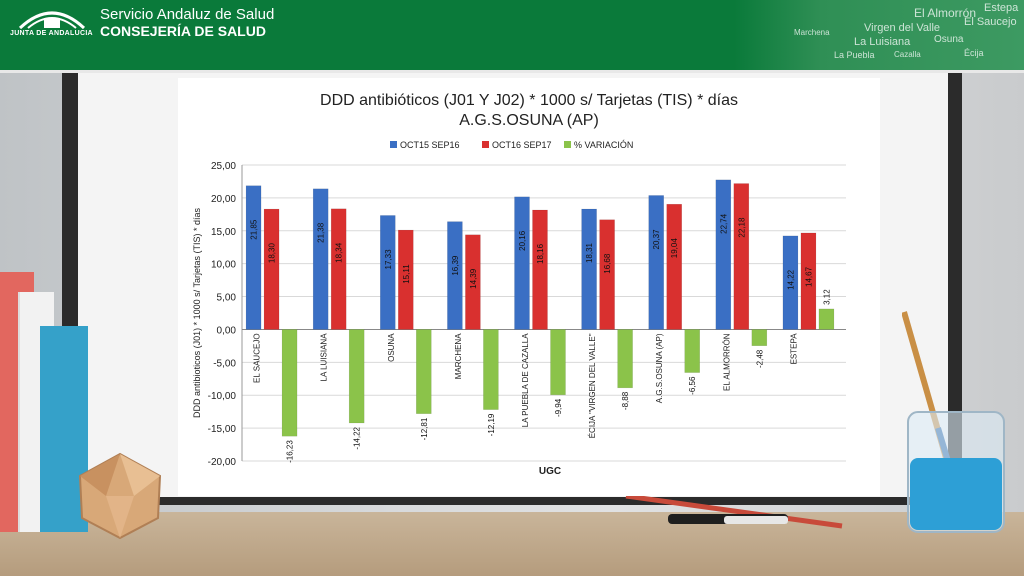 The image size is (1024, 576). I want to click on y-tick-label: -10,00, so click(222, 396).